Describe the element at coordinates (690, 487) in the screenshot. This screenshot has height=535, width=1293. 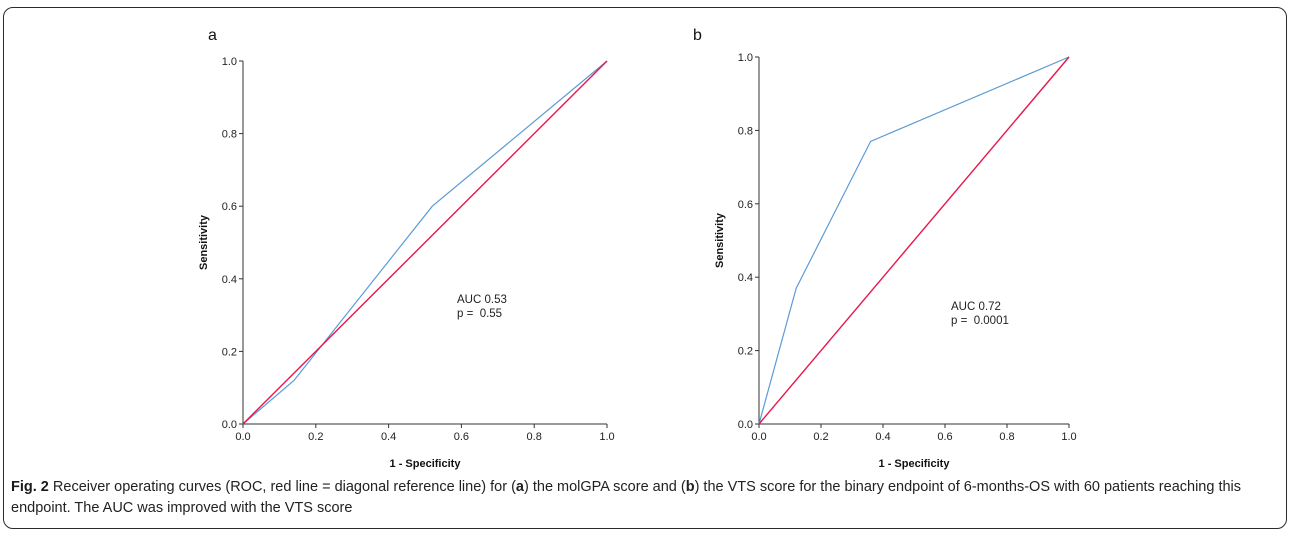
I see `caption-ref-b: b` at that location.